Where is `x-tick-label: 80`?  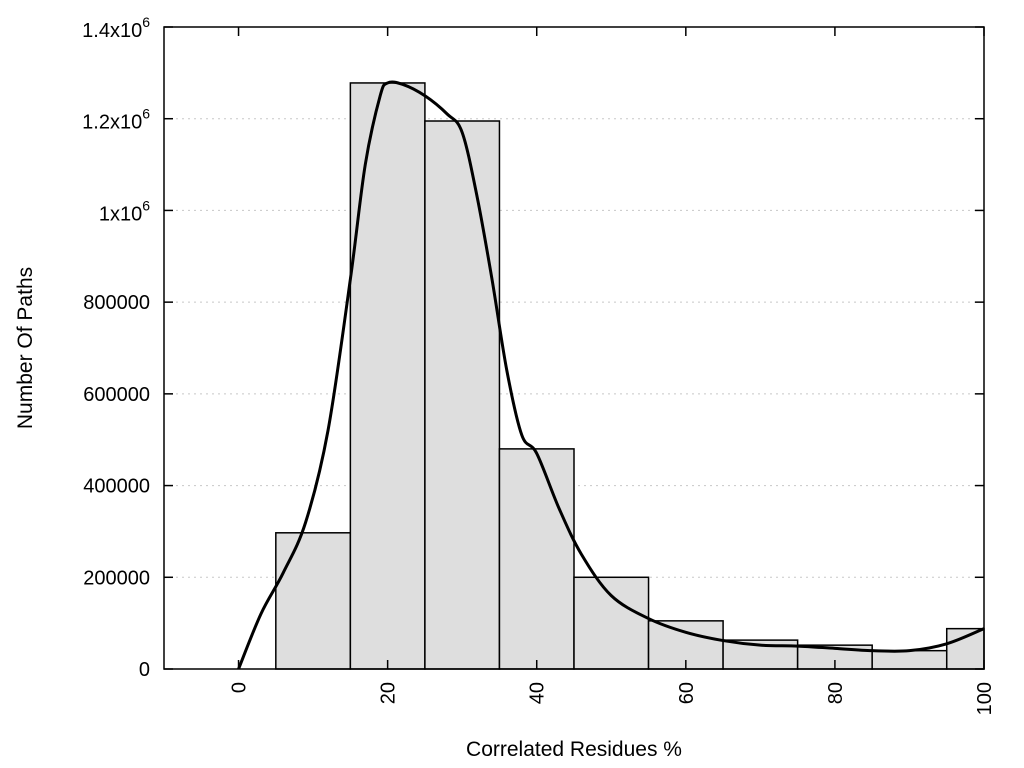
x-tick-label: 80 is located at coordinates (836, 693).